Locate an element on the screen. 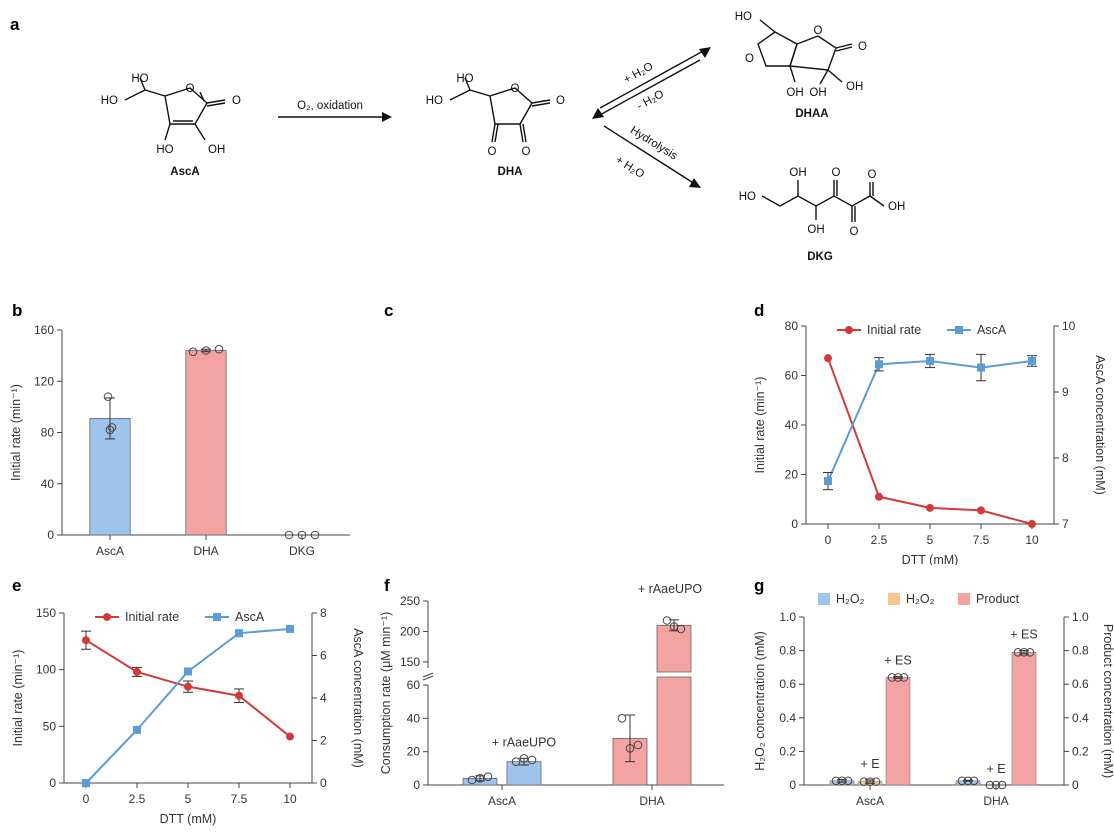 The width and height of the screenshot is (1114, 840). hydrolysis-water: + H₂O is located at coordinates (629, 167).